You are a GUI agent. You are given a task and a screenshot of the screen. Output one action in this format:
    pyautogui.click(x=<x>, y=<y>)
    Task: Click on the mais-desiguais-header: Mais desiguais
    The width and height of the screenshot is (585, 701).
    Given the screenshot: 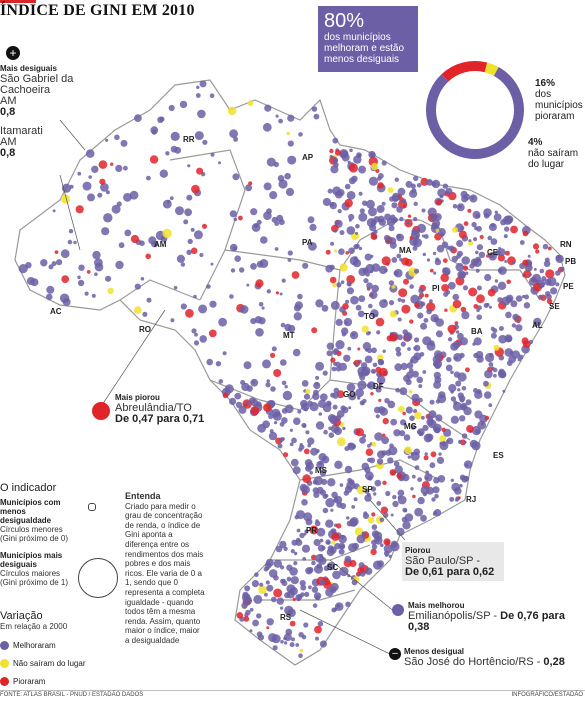 What is the action you would take?
    pyautogui.click(x=28, y=68)
    